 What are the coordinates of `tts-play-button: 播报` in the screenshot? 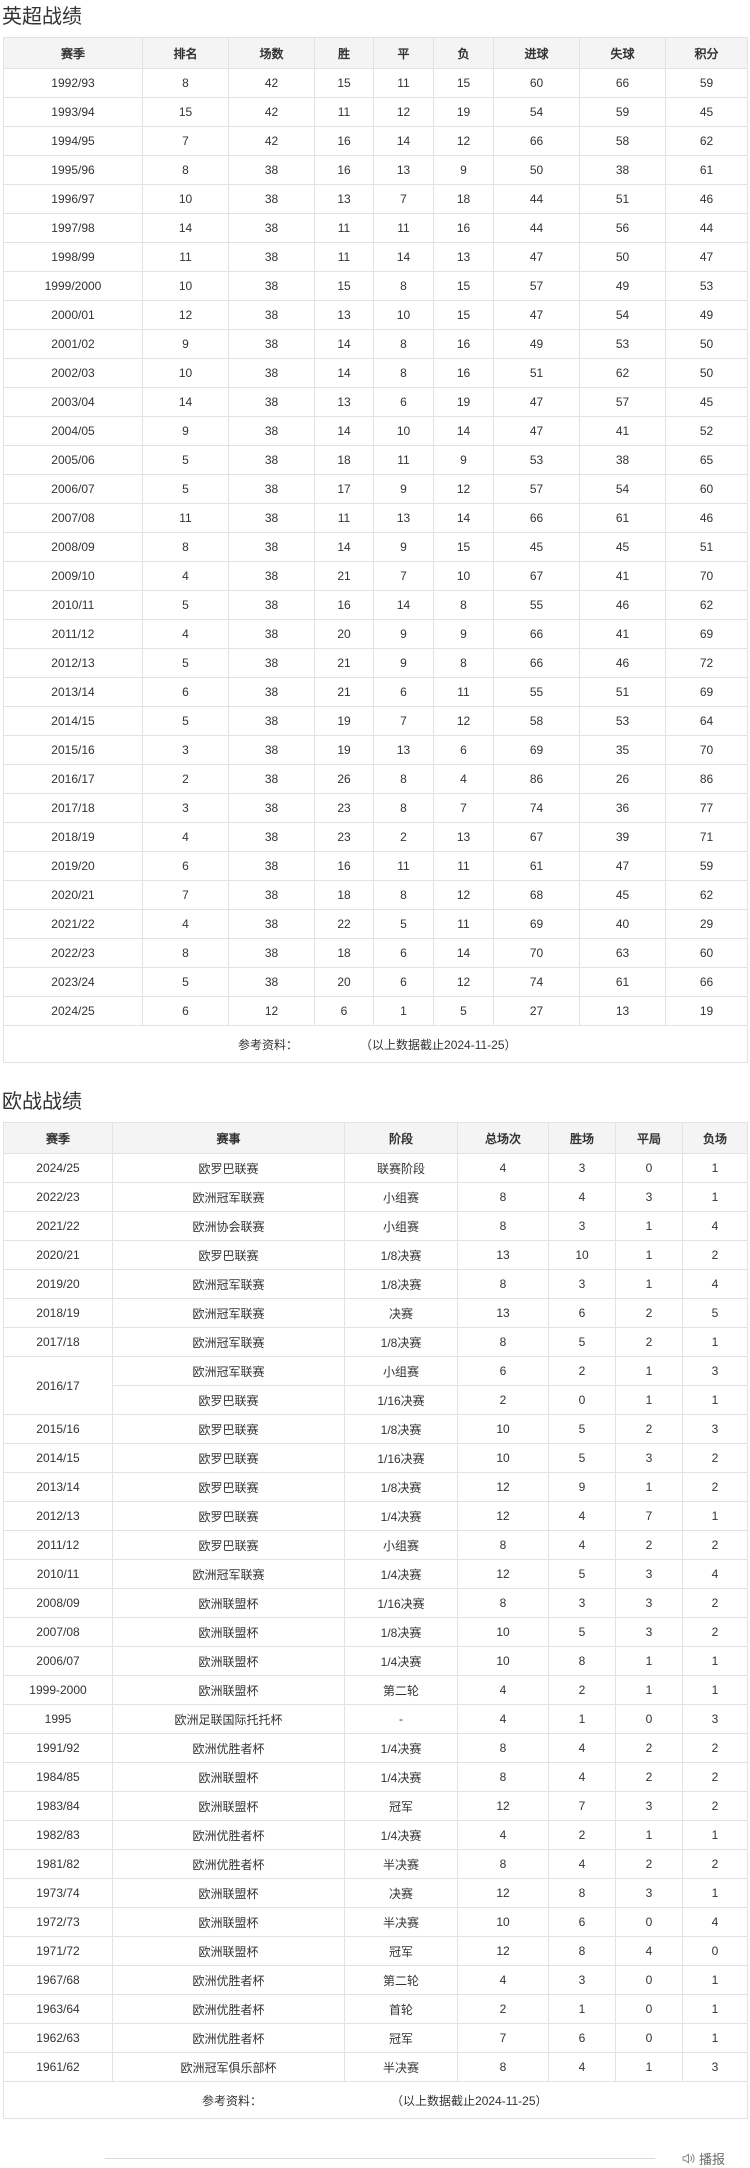 It's located at (703, 2158).